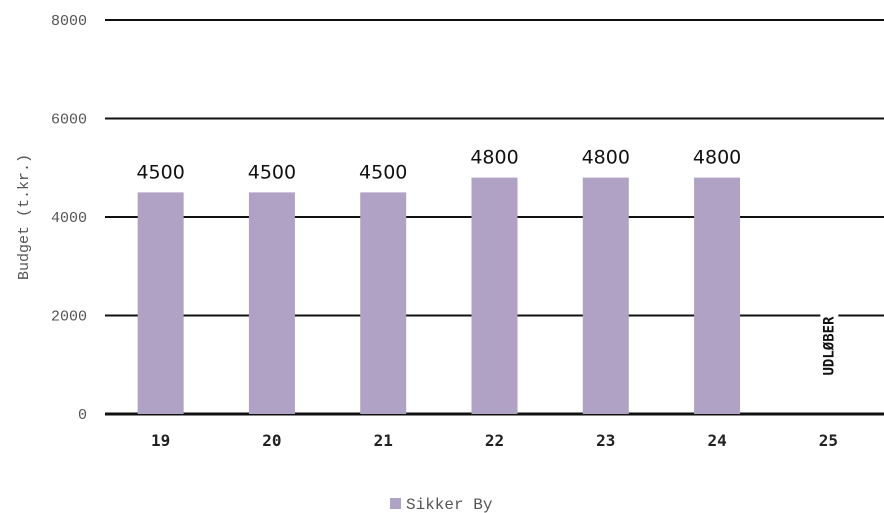  Describe the element at coordinates (69, 21) in the screenshot. I see `y-tick-label-8000: 8000` at that location.